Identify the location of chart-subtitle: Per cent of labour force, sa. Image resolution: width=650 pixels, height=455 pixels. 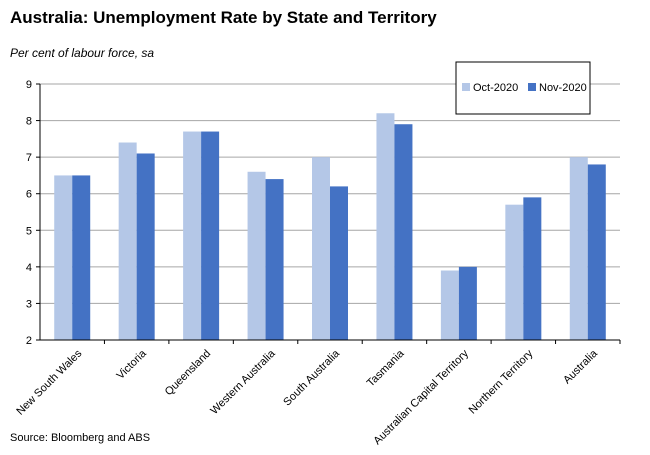
(82, 53).